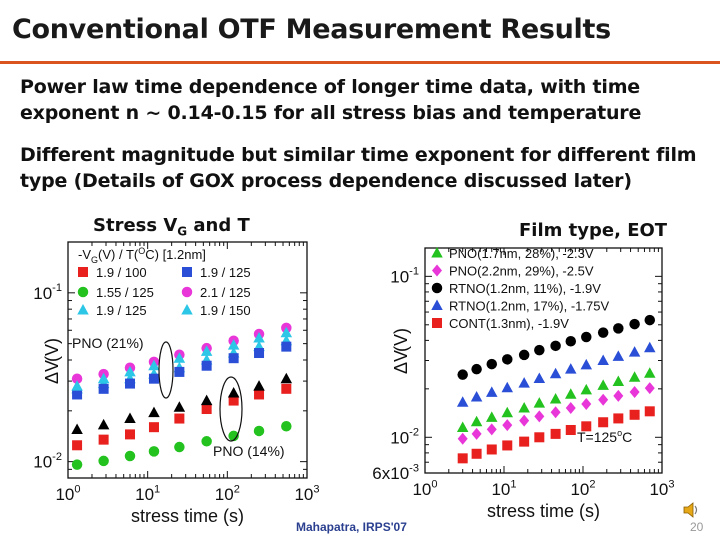 The width and height of the screenshot is (720, 540). What do you see at coordinates (360, 62) in the screenshot?
I see `title-underline` at bounding box center [360, 62].